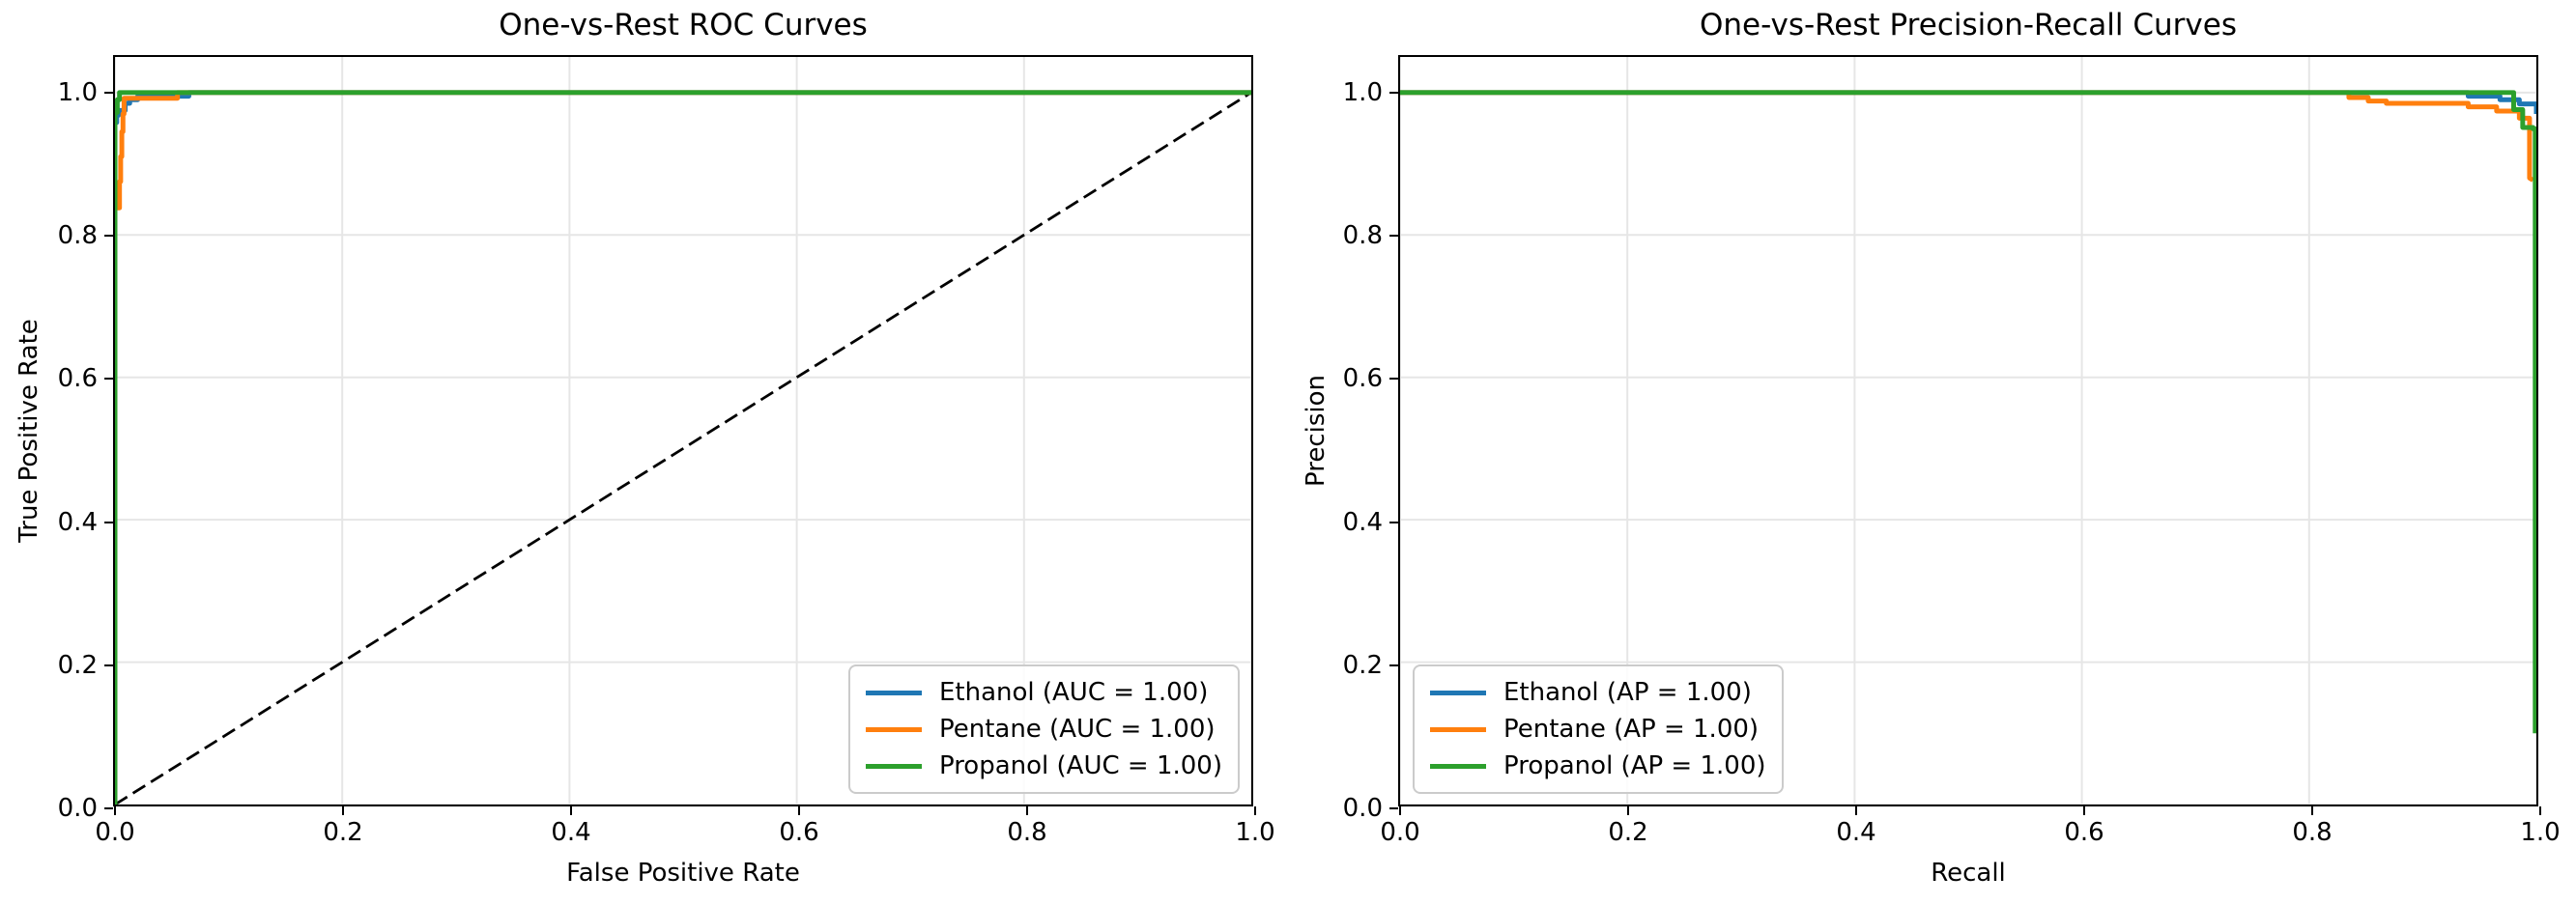 This screenshot has height=904, width=2576. What do you see at coordinates (1632, 730) in the screenshot?
I see `legend-label: Pentane (AP = 1.00)` at bounding box center [1632, 730].